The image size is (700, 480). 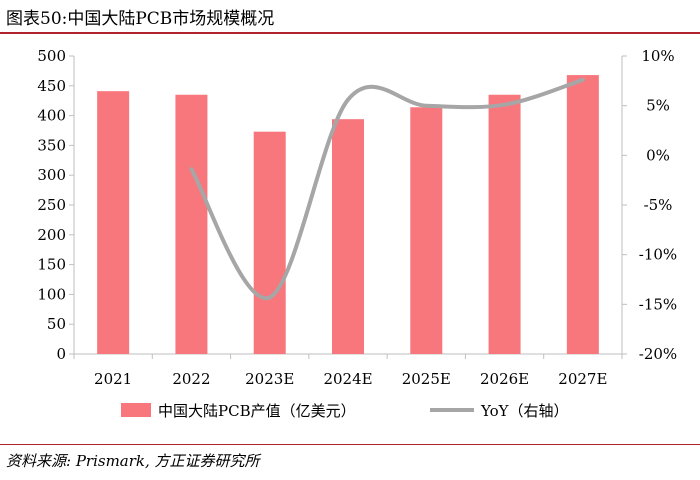 What do you see at coordinates (51, 205) in the screenshot?
I see `left-axis-tick-label: 250` at bounding box center [51, 205].